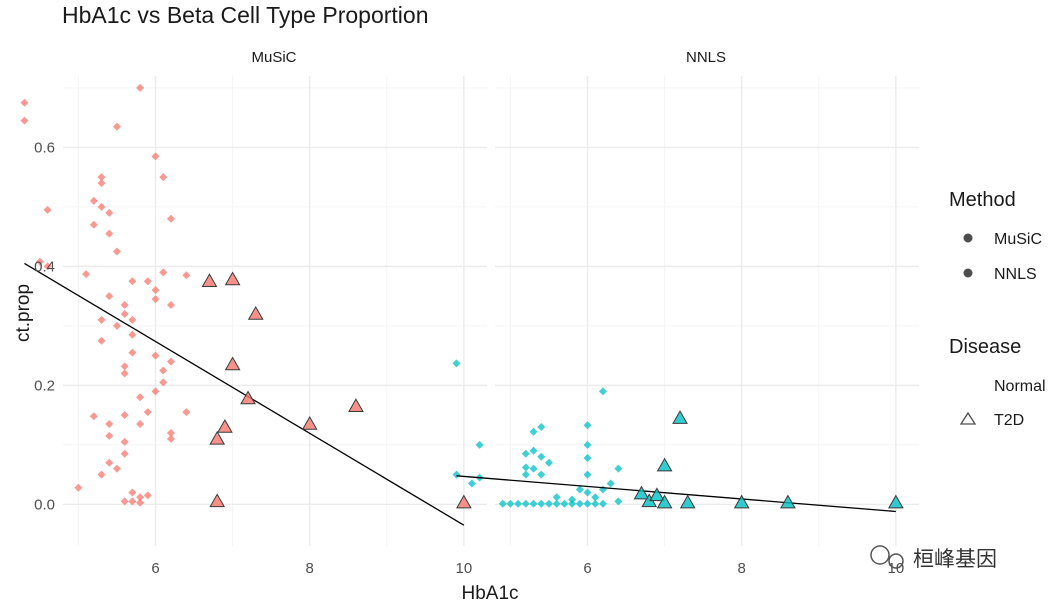 The height and width of the screenshot is (605, 1058). I want to click on strip-label-music: MuSiC, so click(273, 57).